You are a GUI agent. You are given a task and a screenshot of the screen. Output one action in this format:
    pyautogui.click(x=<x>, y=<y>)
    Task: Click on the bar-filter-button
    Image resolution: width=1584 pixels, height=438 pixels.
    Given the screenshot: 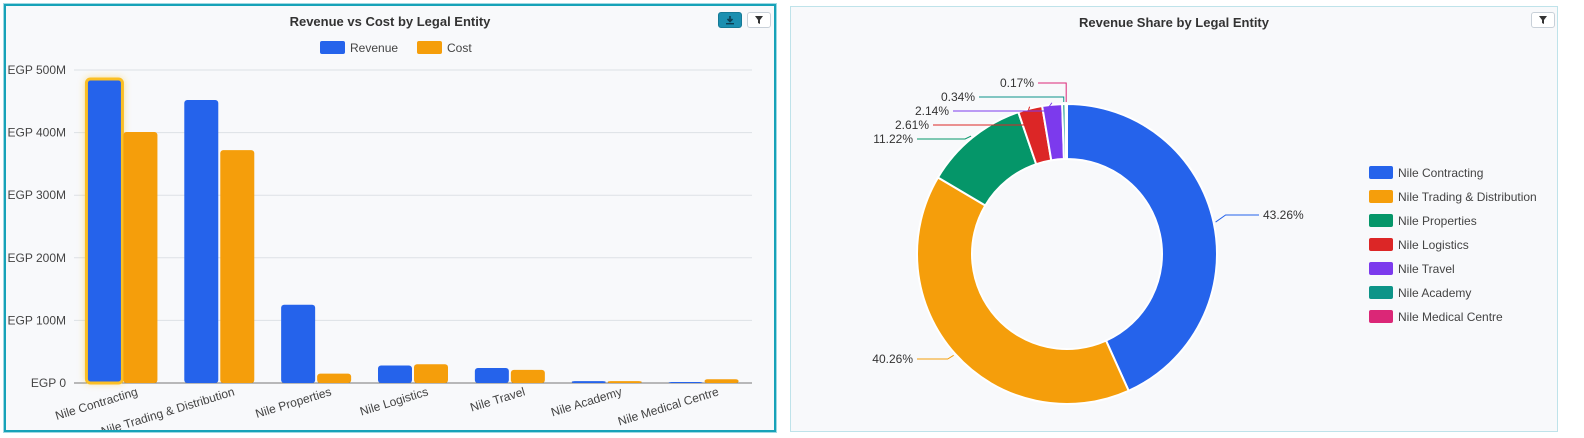 What is the action you would take?
    pyautogui.click(x=759, y=20)
    